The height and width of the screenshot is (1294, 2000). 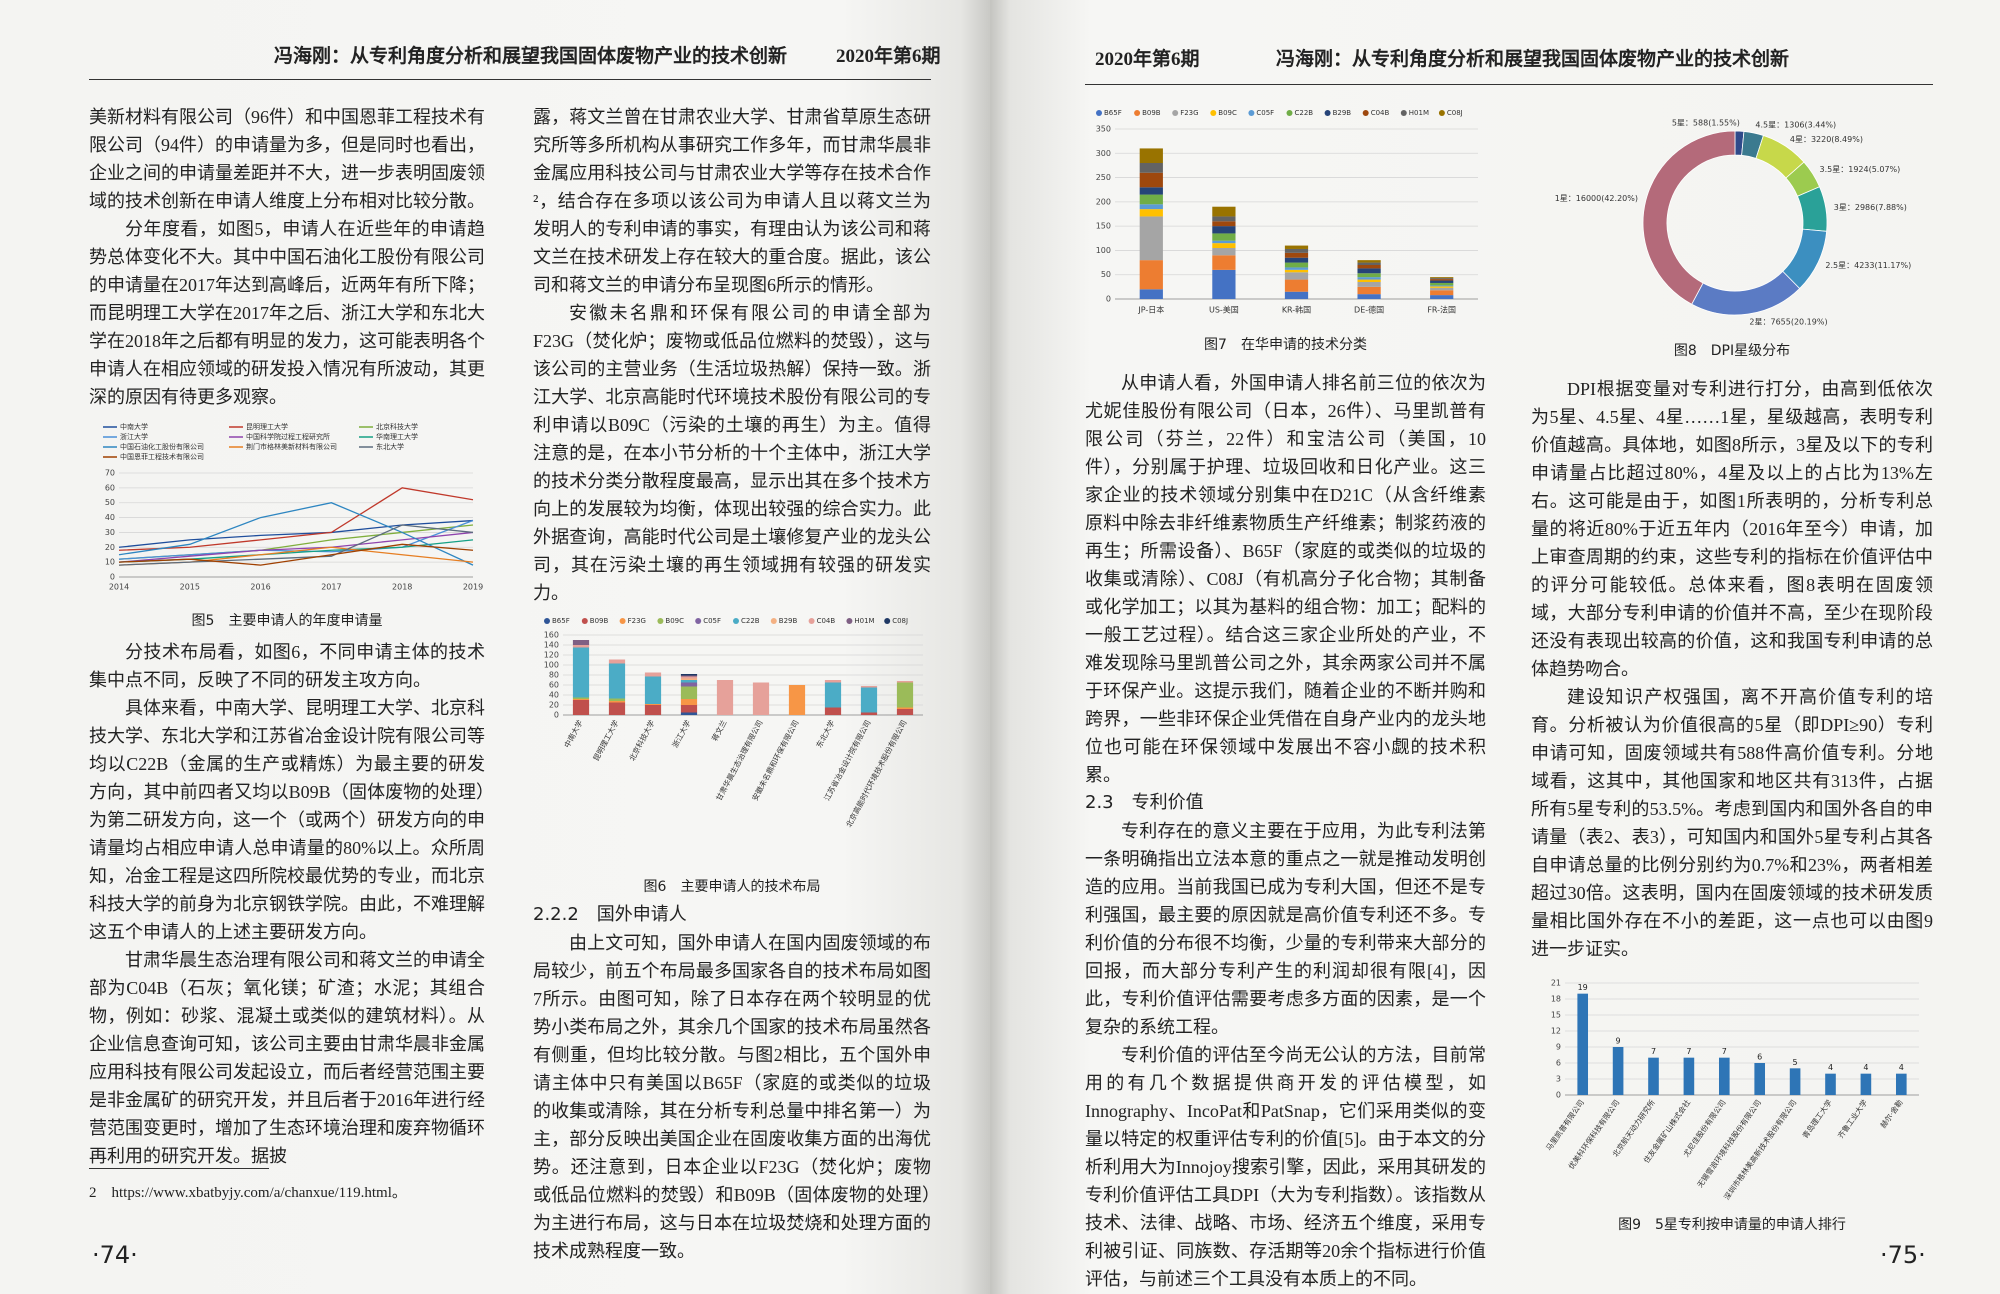 I want to click on x-tick-label: 2014, so click(x=119, y=587).